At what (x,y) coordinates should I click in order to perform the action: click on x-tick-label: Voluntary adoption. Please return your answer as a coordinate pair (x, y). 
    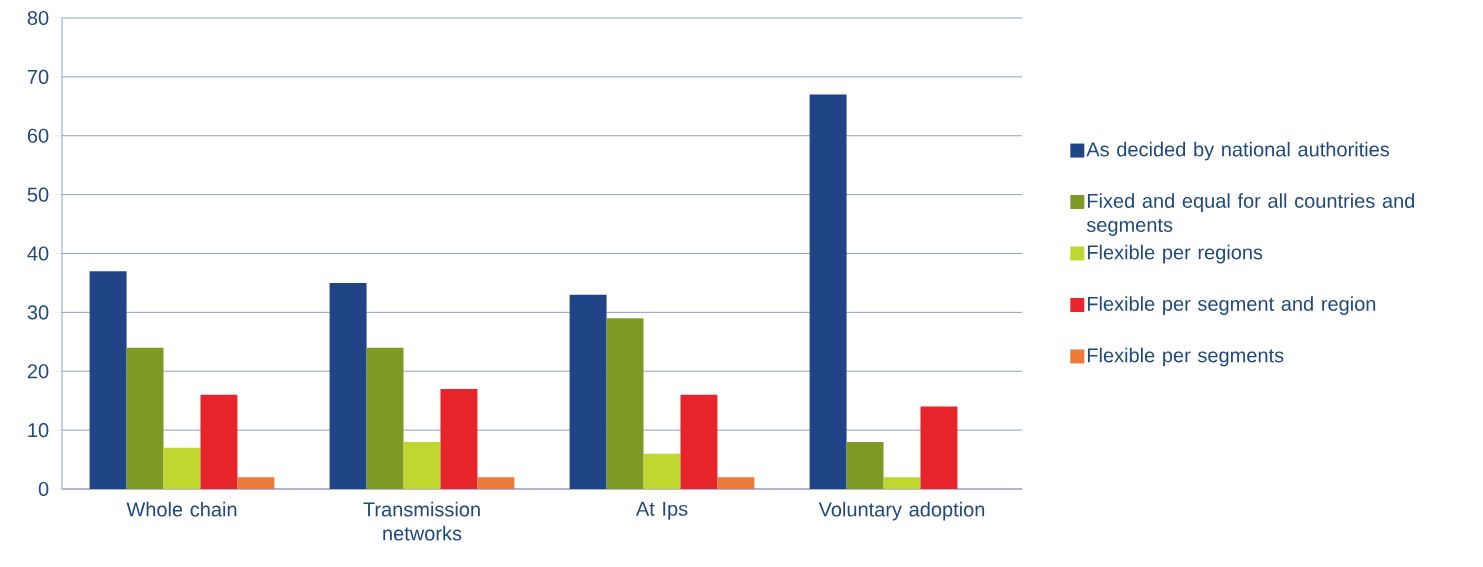
    Looking at the image, I should click on (901, 511).